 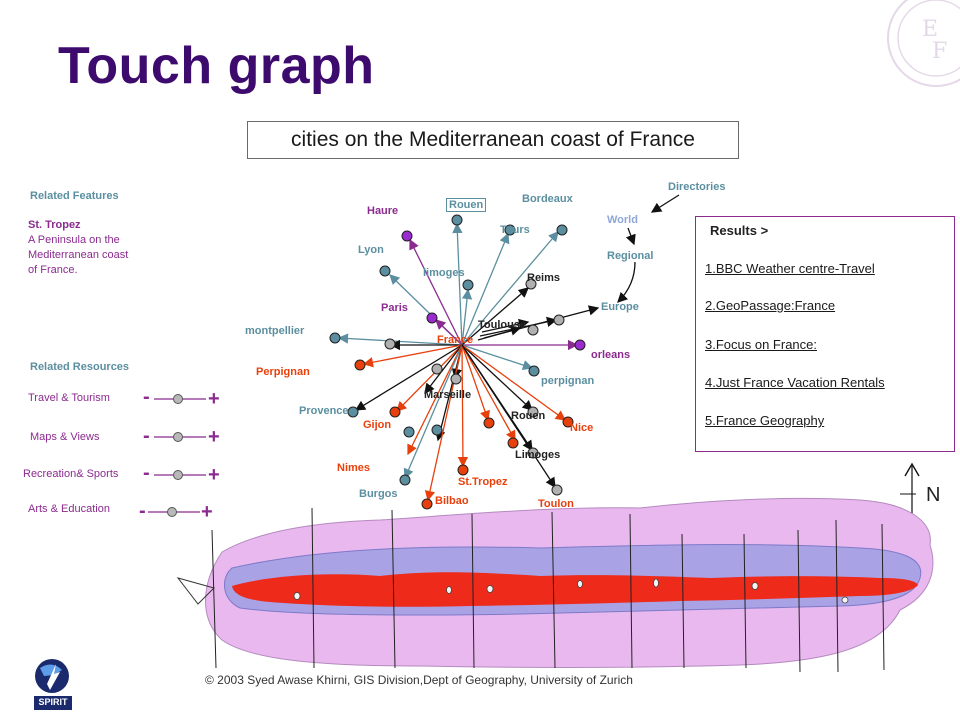 I want to click on label-nimes: Nimes, so click(x=354, y=468).